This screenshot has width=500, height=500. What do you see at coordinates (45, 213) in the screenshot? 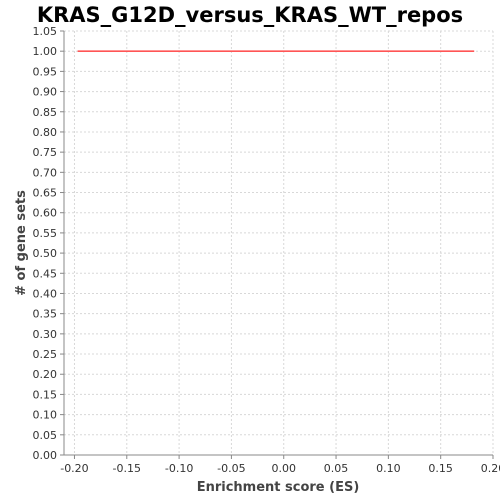
I see `y-tick-label: 0.60` at bounding box center [45, 213].